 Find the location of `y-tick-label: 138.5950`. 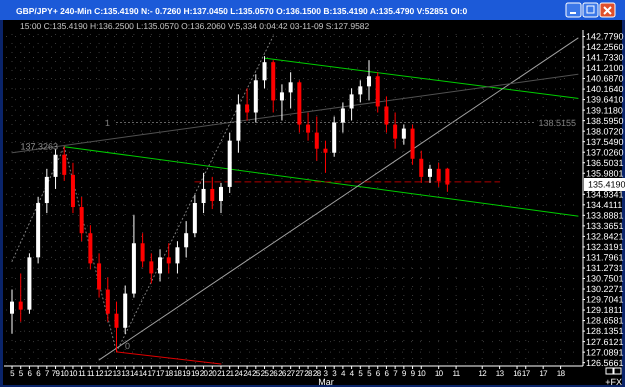

y-tick-label: 138.5950 is located at coordinates (605, 121).